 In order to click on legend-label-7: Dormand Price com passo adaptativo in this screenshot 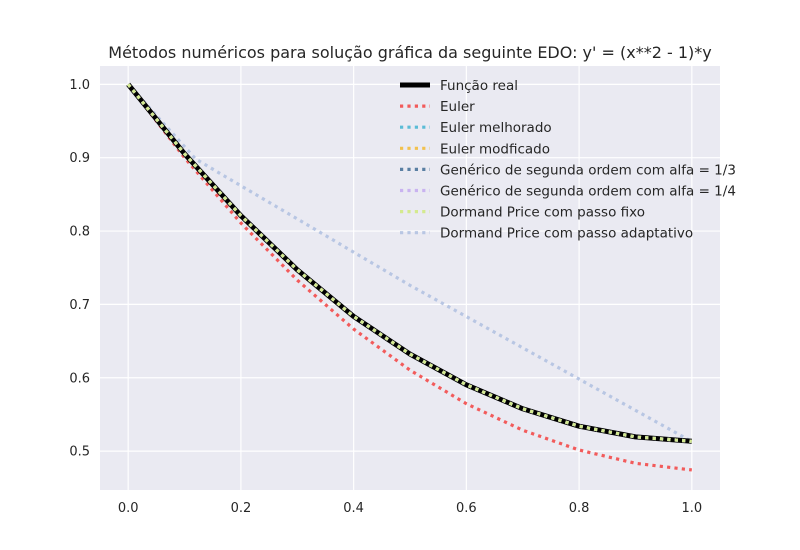, I will do `click(566, 234)`.